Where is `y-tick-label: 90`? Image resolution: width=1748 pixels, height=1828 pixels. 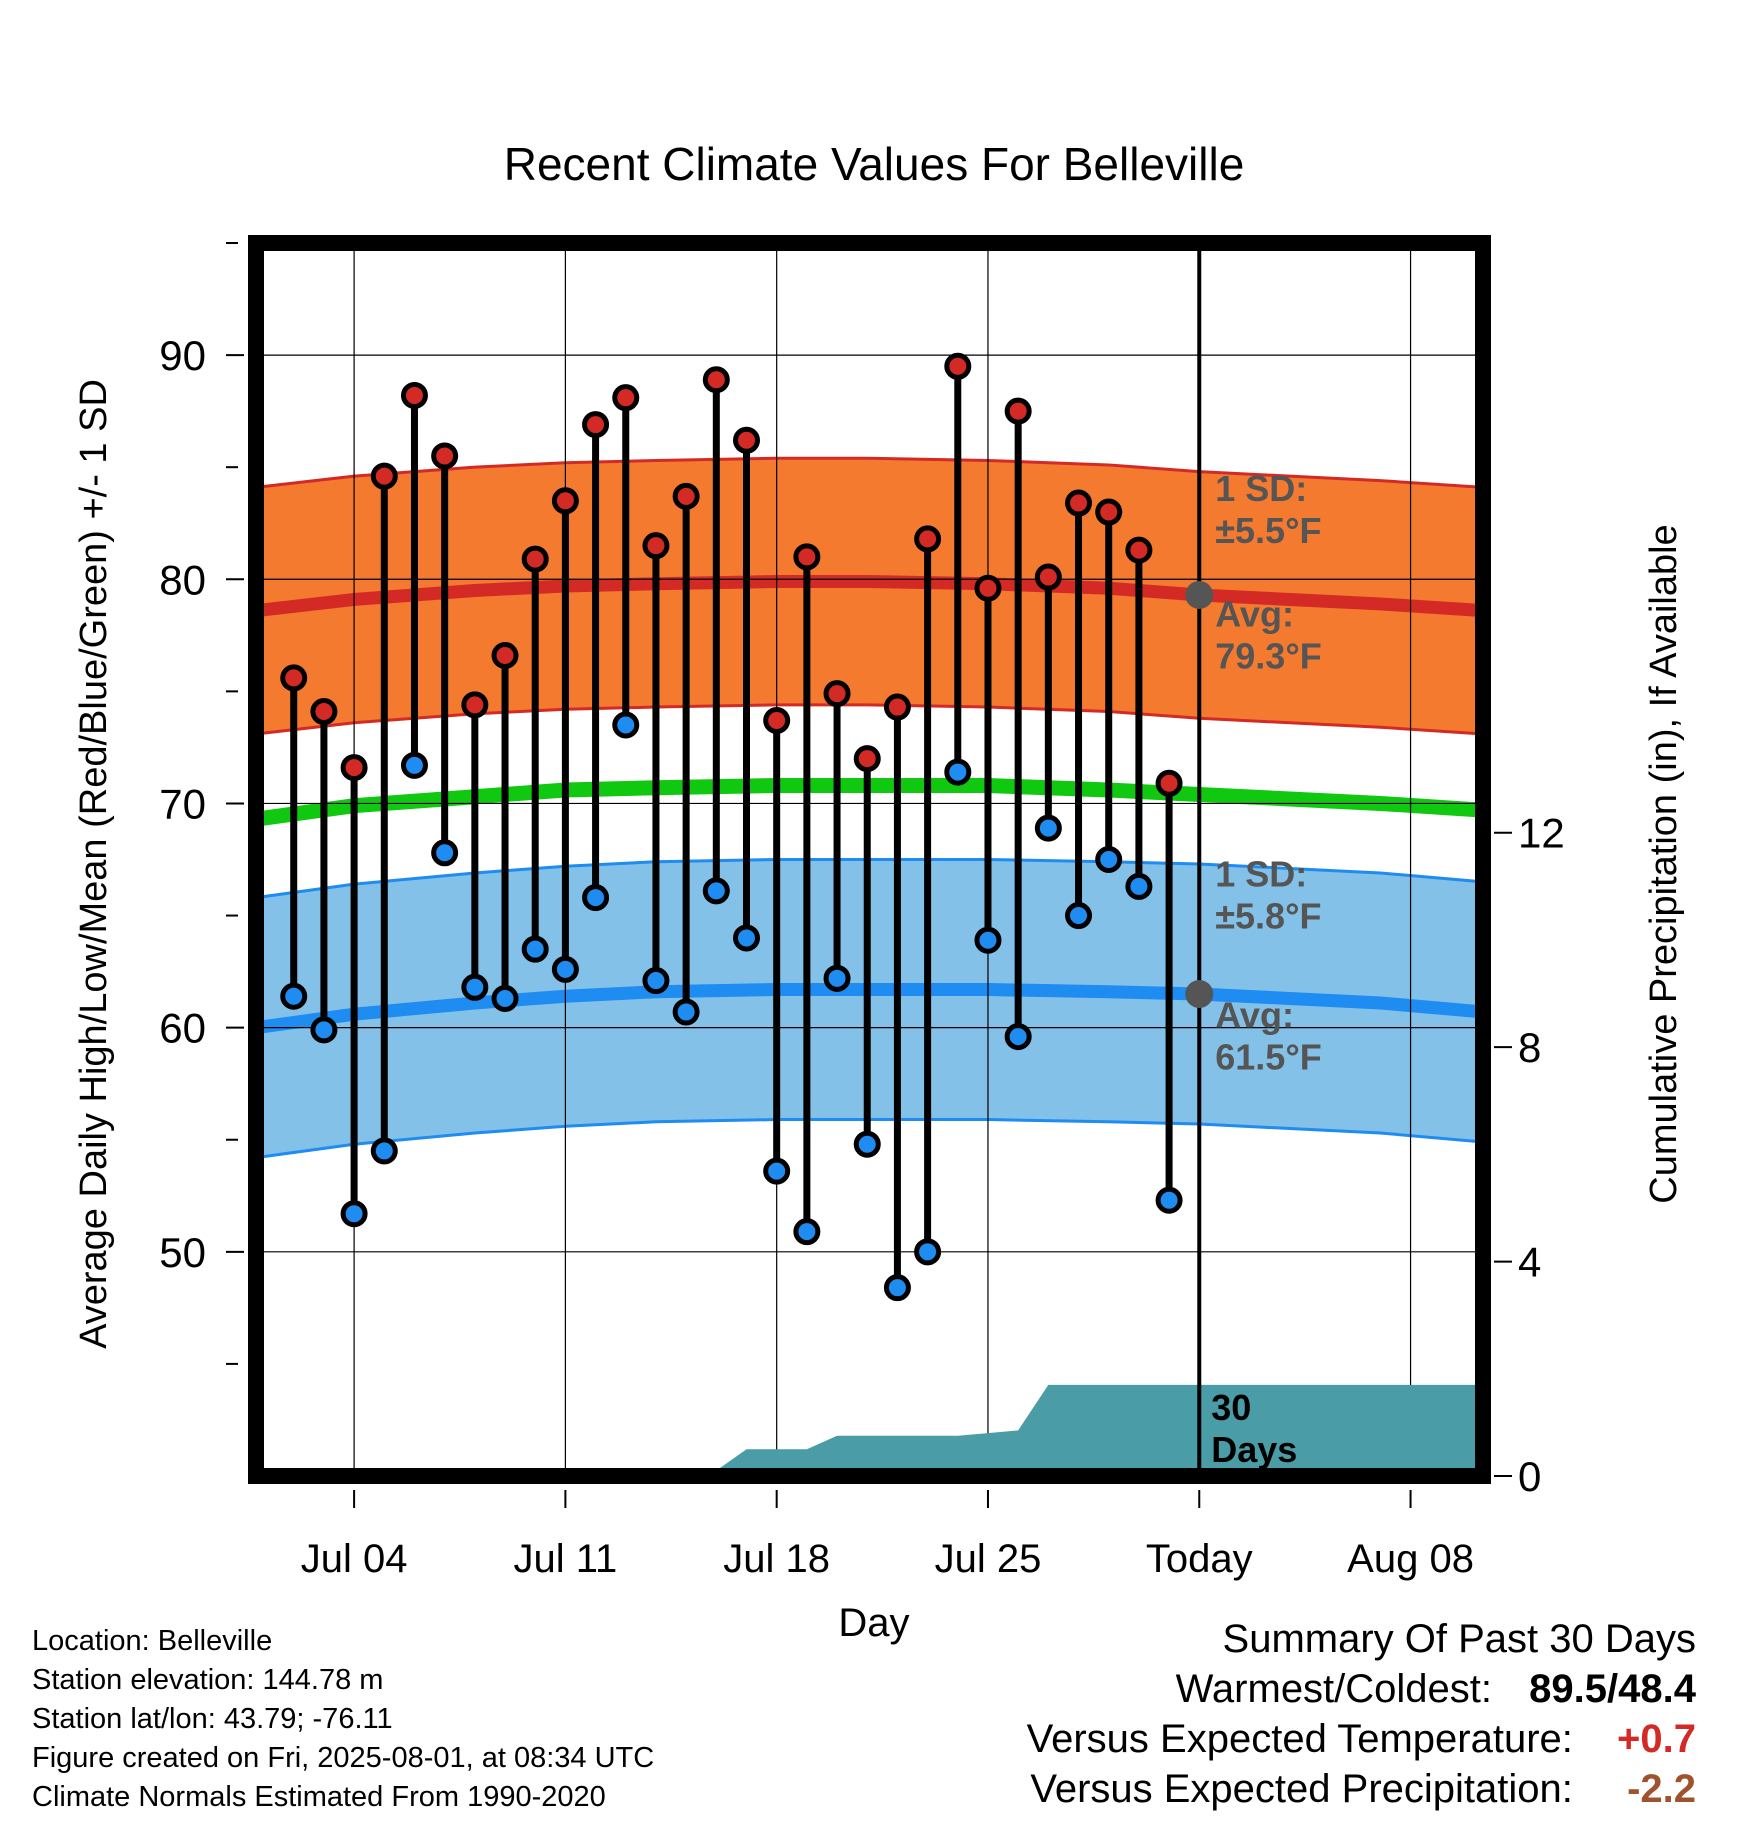 y-tick-label: 90 is located at coordinates (182, 355).